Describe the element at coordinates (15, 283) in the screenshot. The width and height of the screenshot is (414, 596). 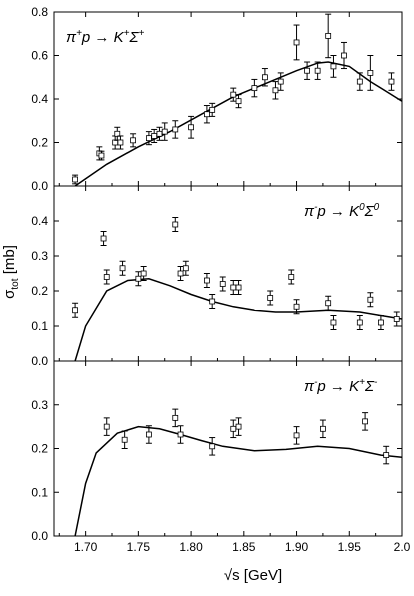
I see `y-axis-label-subscript: tot` at that location.